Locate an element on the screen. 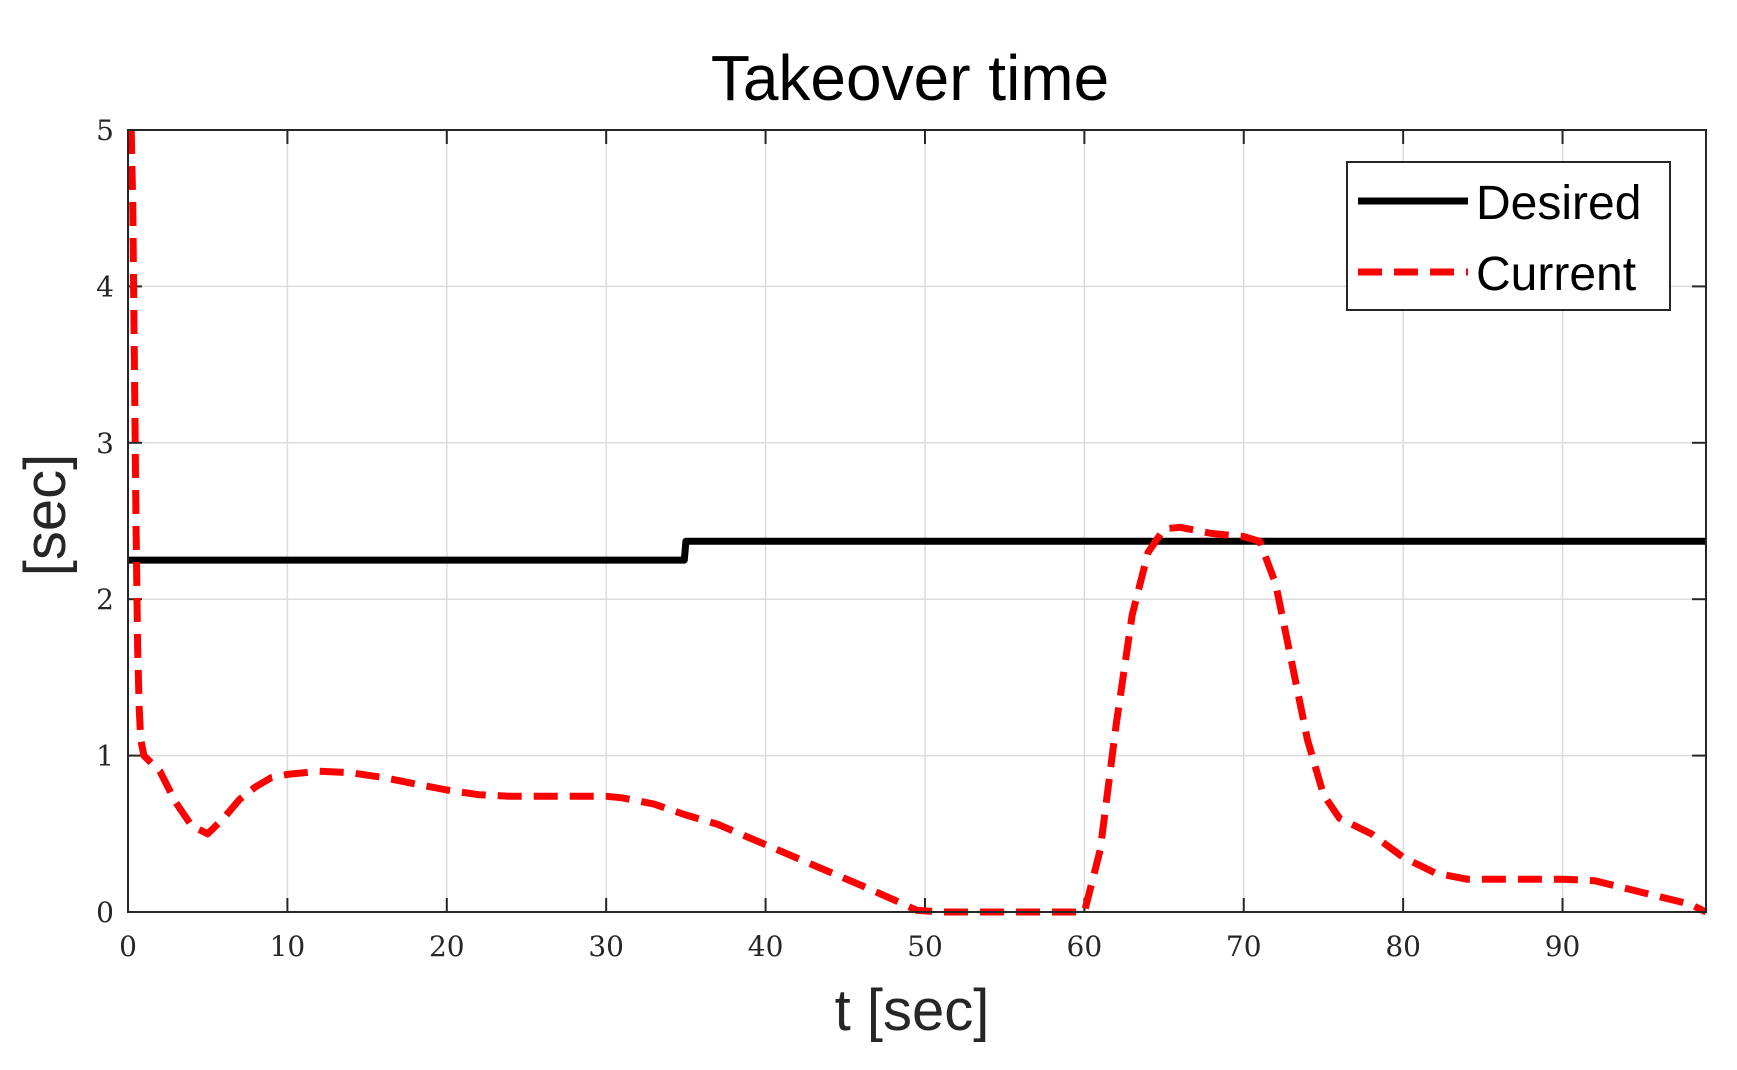  y-tick-label: 1 is located at coordinates (105, 756).